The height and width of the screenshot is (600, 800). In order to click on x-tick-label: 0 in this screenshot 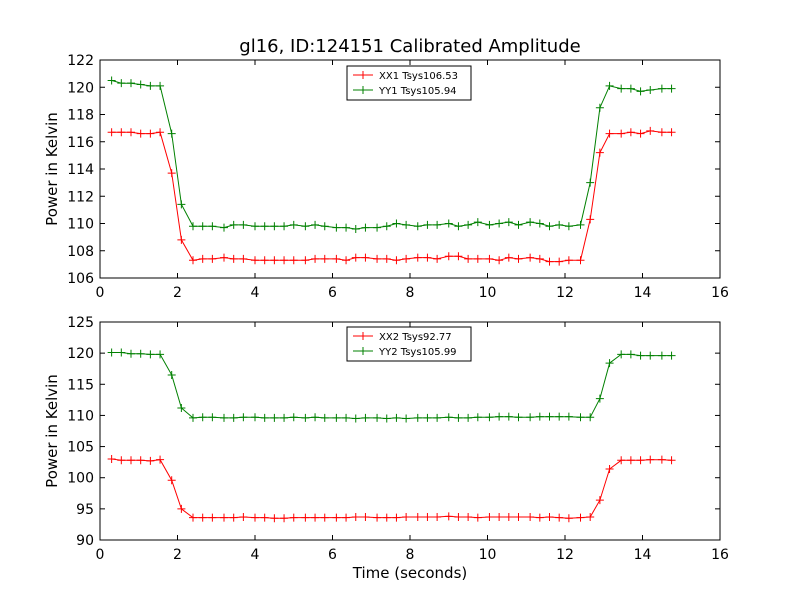, I will do `click(100, 293)`.